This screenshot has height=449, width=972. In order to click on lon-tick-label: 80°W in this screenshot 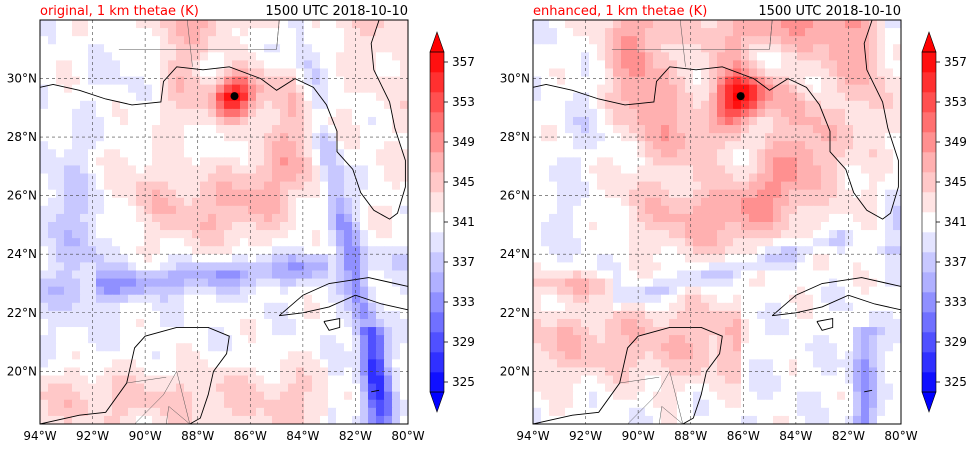, I will do `click(407, 436)`.